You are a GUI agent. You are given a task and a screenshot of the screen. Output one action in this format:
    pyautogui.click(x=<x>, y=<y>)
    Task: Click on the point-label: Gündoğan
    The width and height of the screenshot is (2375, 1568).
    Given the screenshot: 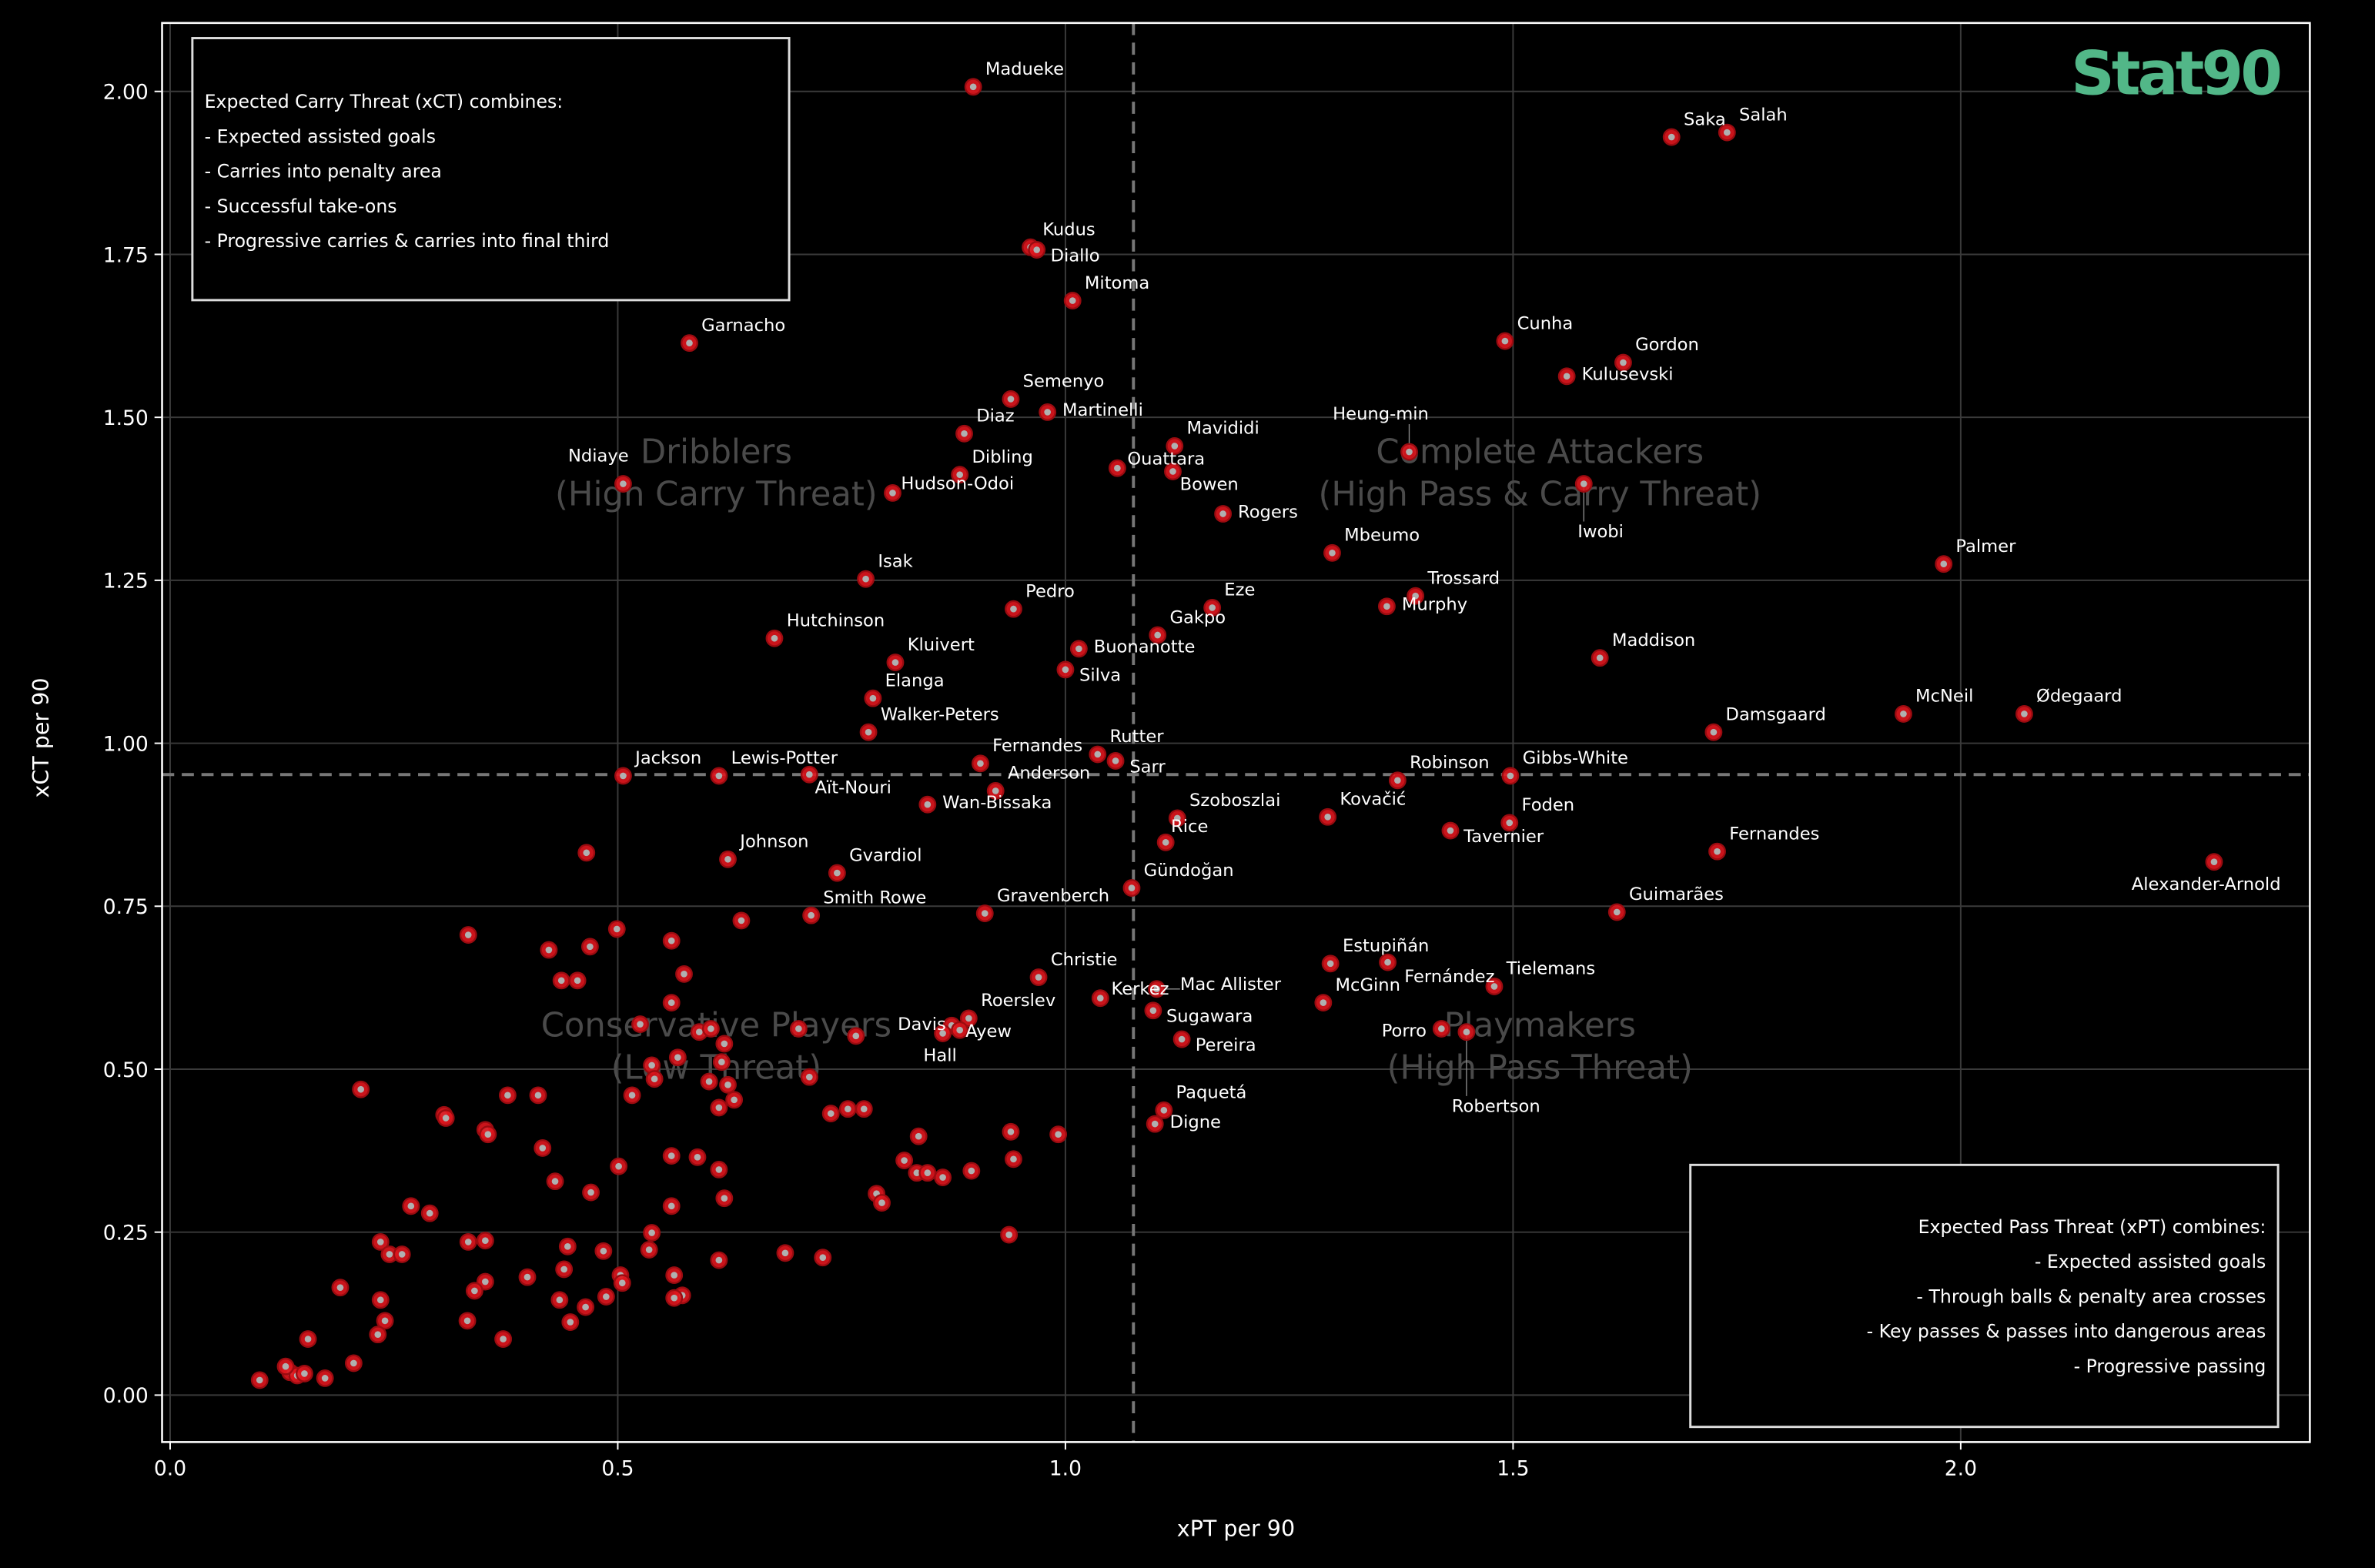 What is the action you would take?
    pyautogui.click(x=1189, y=871)
    